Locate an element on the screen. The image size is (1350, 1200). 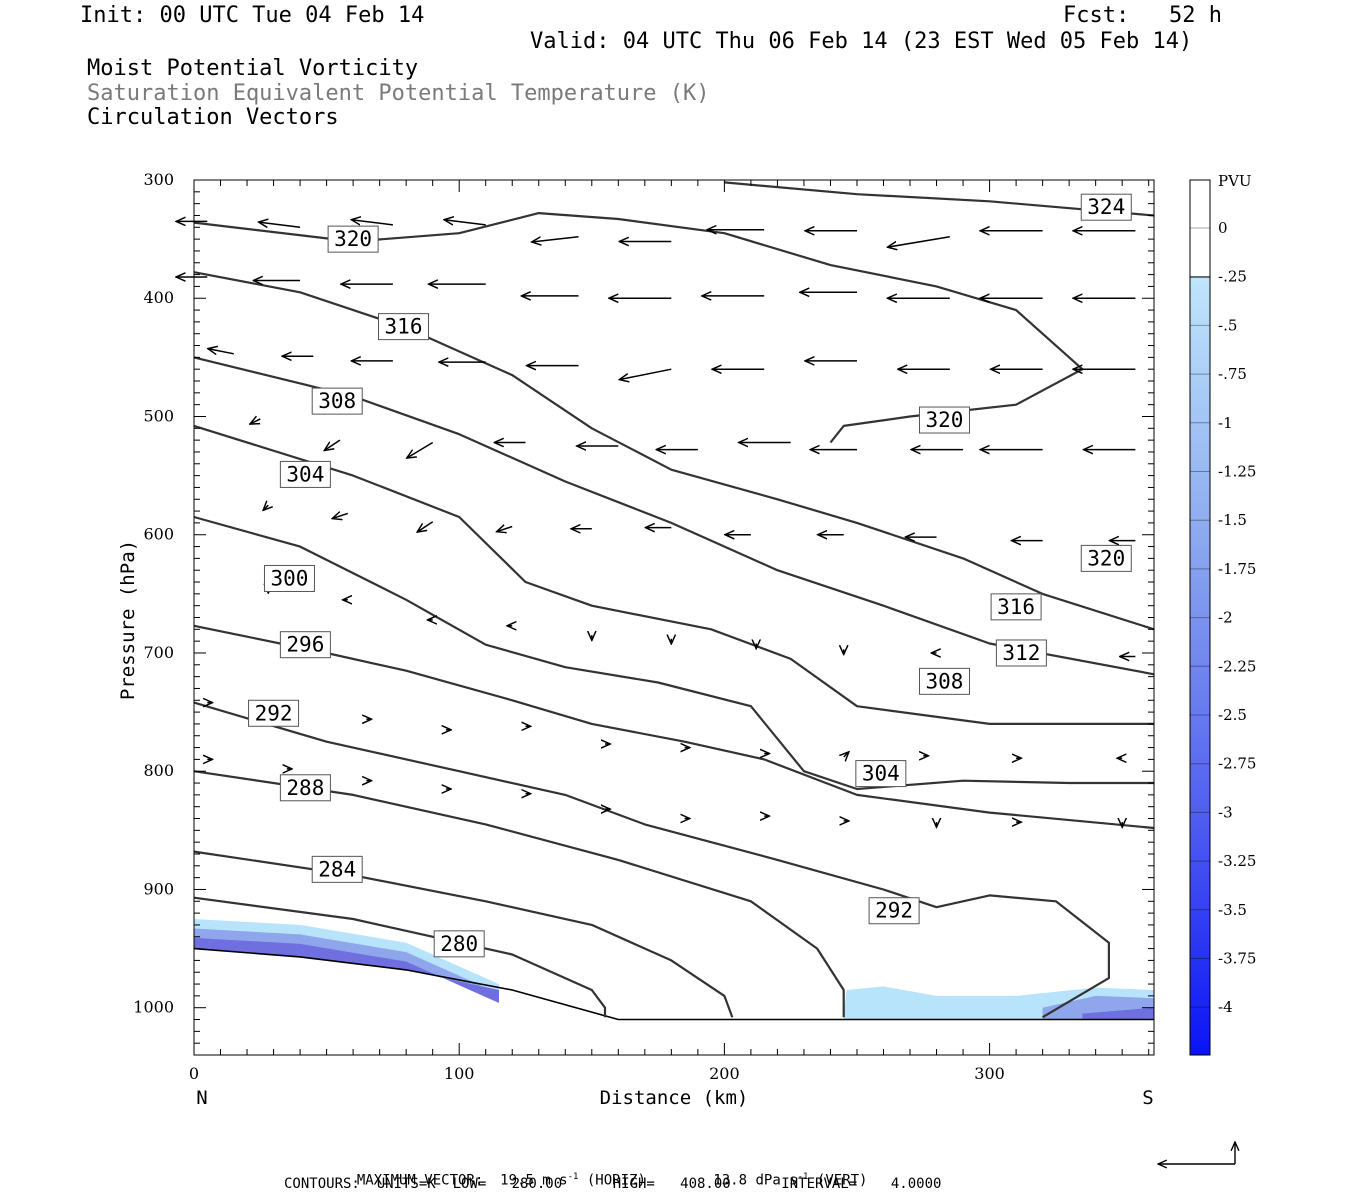
max-vector-vert-unit: (VERT) is located at coordinates (842, 1180).